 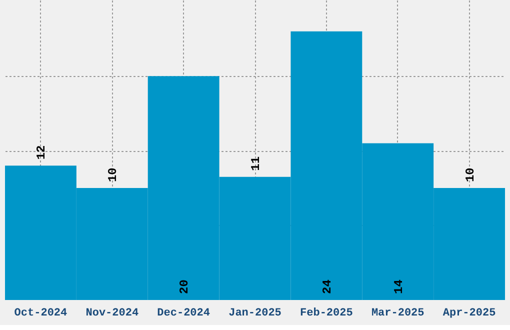 I want to click on x-tick-label: Apr-2025, so click(x=469, y=314).